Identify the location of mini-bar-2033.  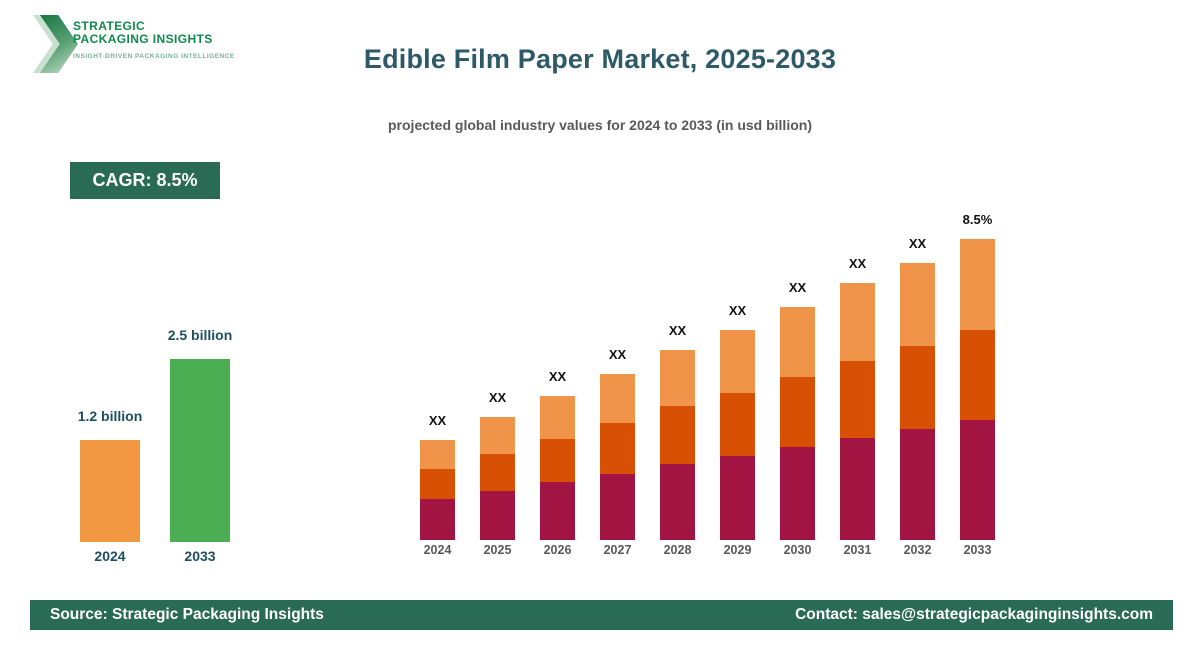
(200, 450).